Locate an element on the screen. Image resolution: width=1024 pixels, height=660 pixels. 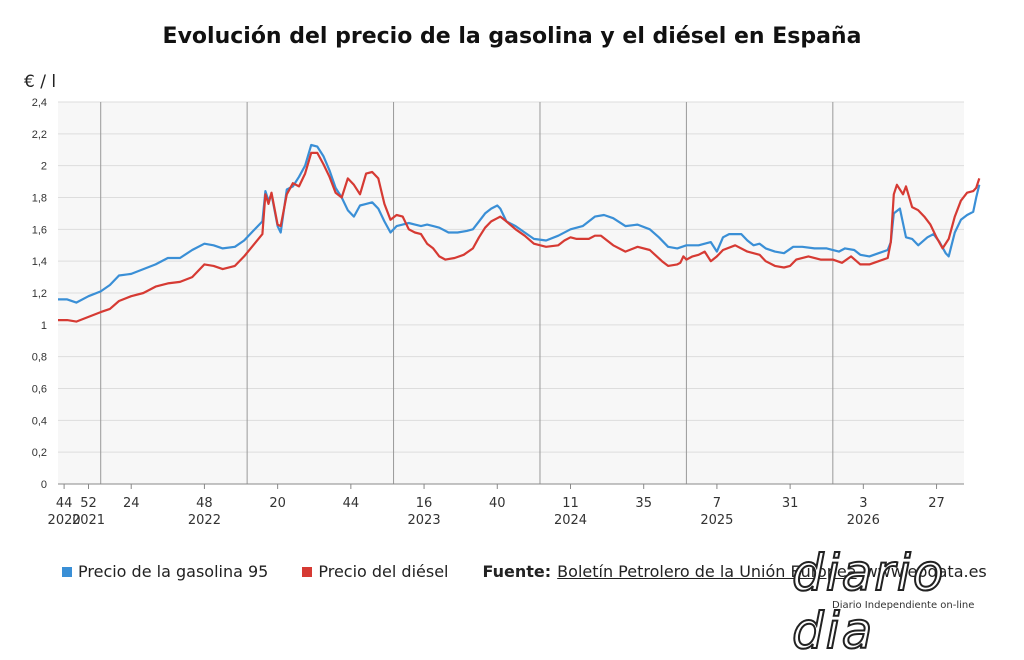
y-tick-label: 0,2 is located at coordinates (39, 453).